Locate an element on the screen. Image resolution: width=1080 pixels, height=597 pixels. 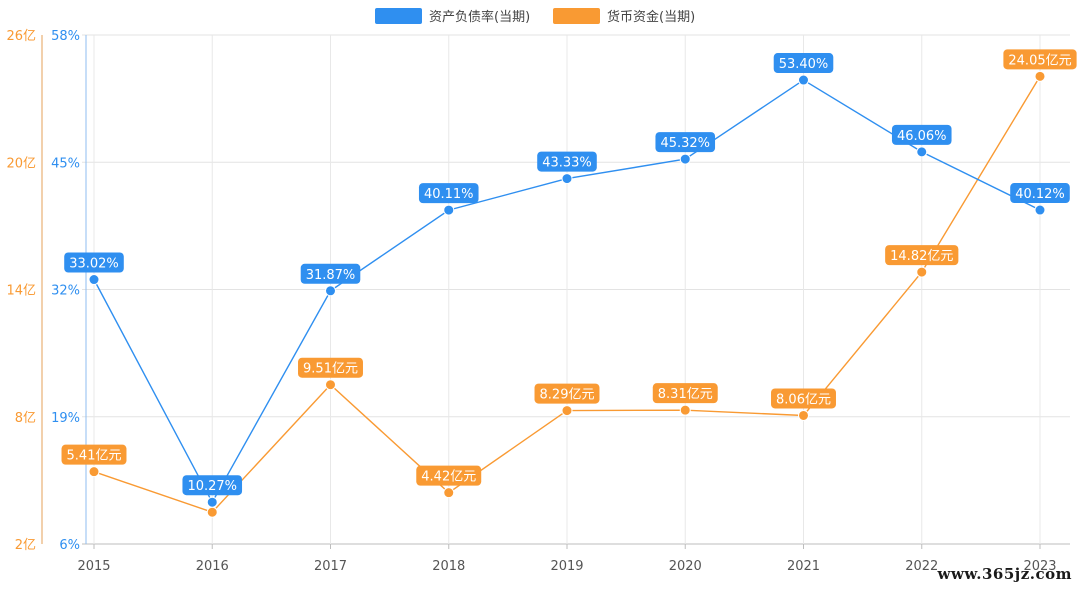
data-label-debt-ratio: 40.12% is located at coordinates (1040, 193).